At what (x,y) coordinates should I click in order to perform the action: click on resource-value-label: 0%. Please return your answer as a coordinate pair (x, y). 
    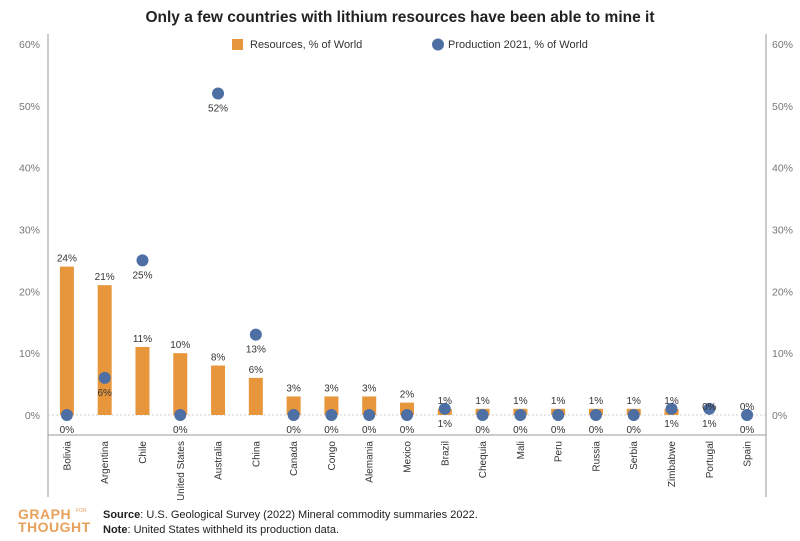
    Looking at the image, I should click on (747, 407).